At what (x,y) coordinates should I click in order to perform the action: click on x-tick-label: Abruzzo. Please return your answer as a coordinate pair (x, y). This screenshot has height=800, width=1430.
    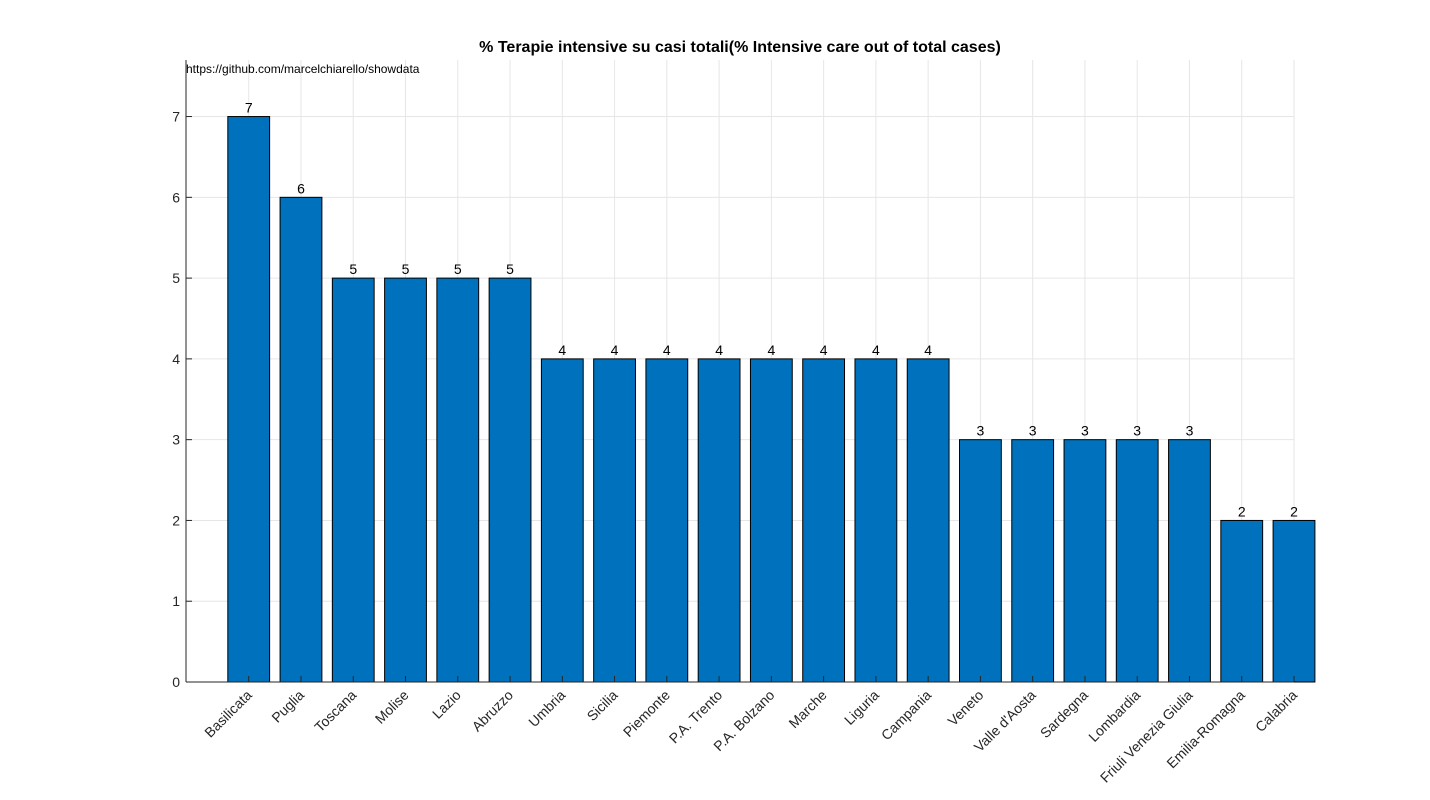
    Looking at the image, I should click on (493, 711).